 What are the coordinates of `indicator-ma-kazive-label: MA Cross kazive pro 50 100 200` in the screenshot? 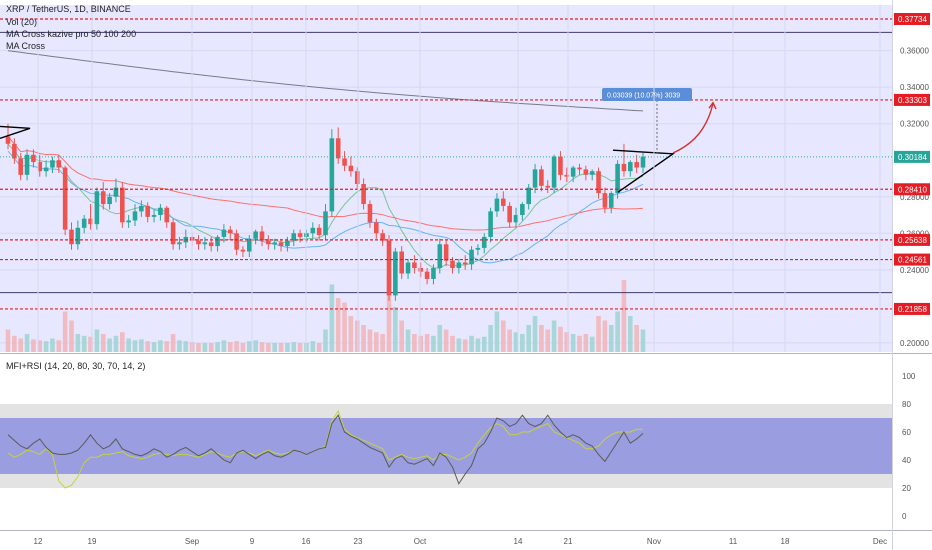 It's located at (71, 34).